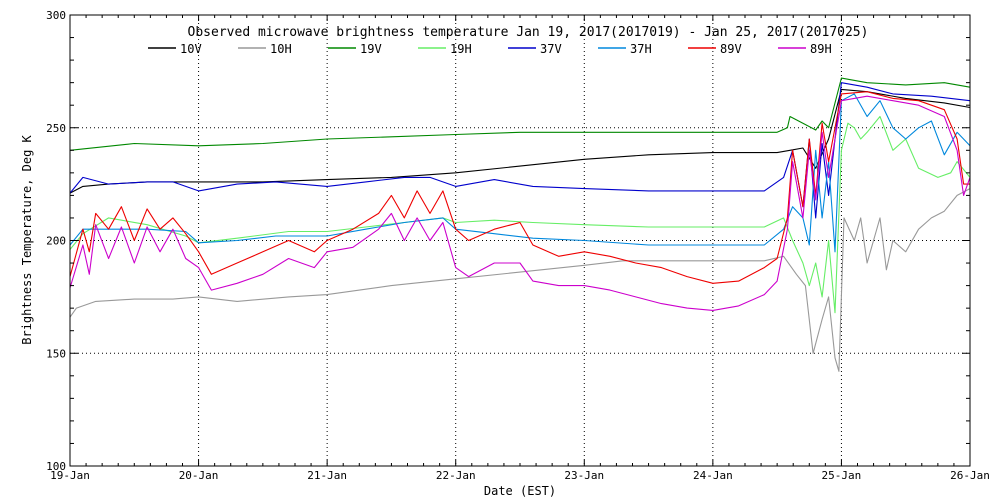 The width and height of the screenshot is (1000, 500). What do you see at coordinates (641, 49) in the screenshot?
I see `legend-label-37h: 37H` at bounding box center [641, 49].